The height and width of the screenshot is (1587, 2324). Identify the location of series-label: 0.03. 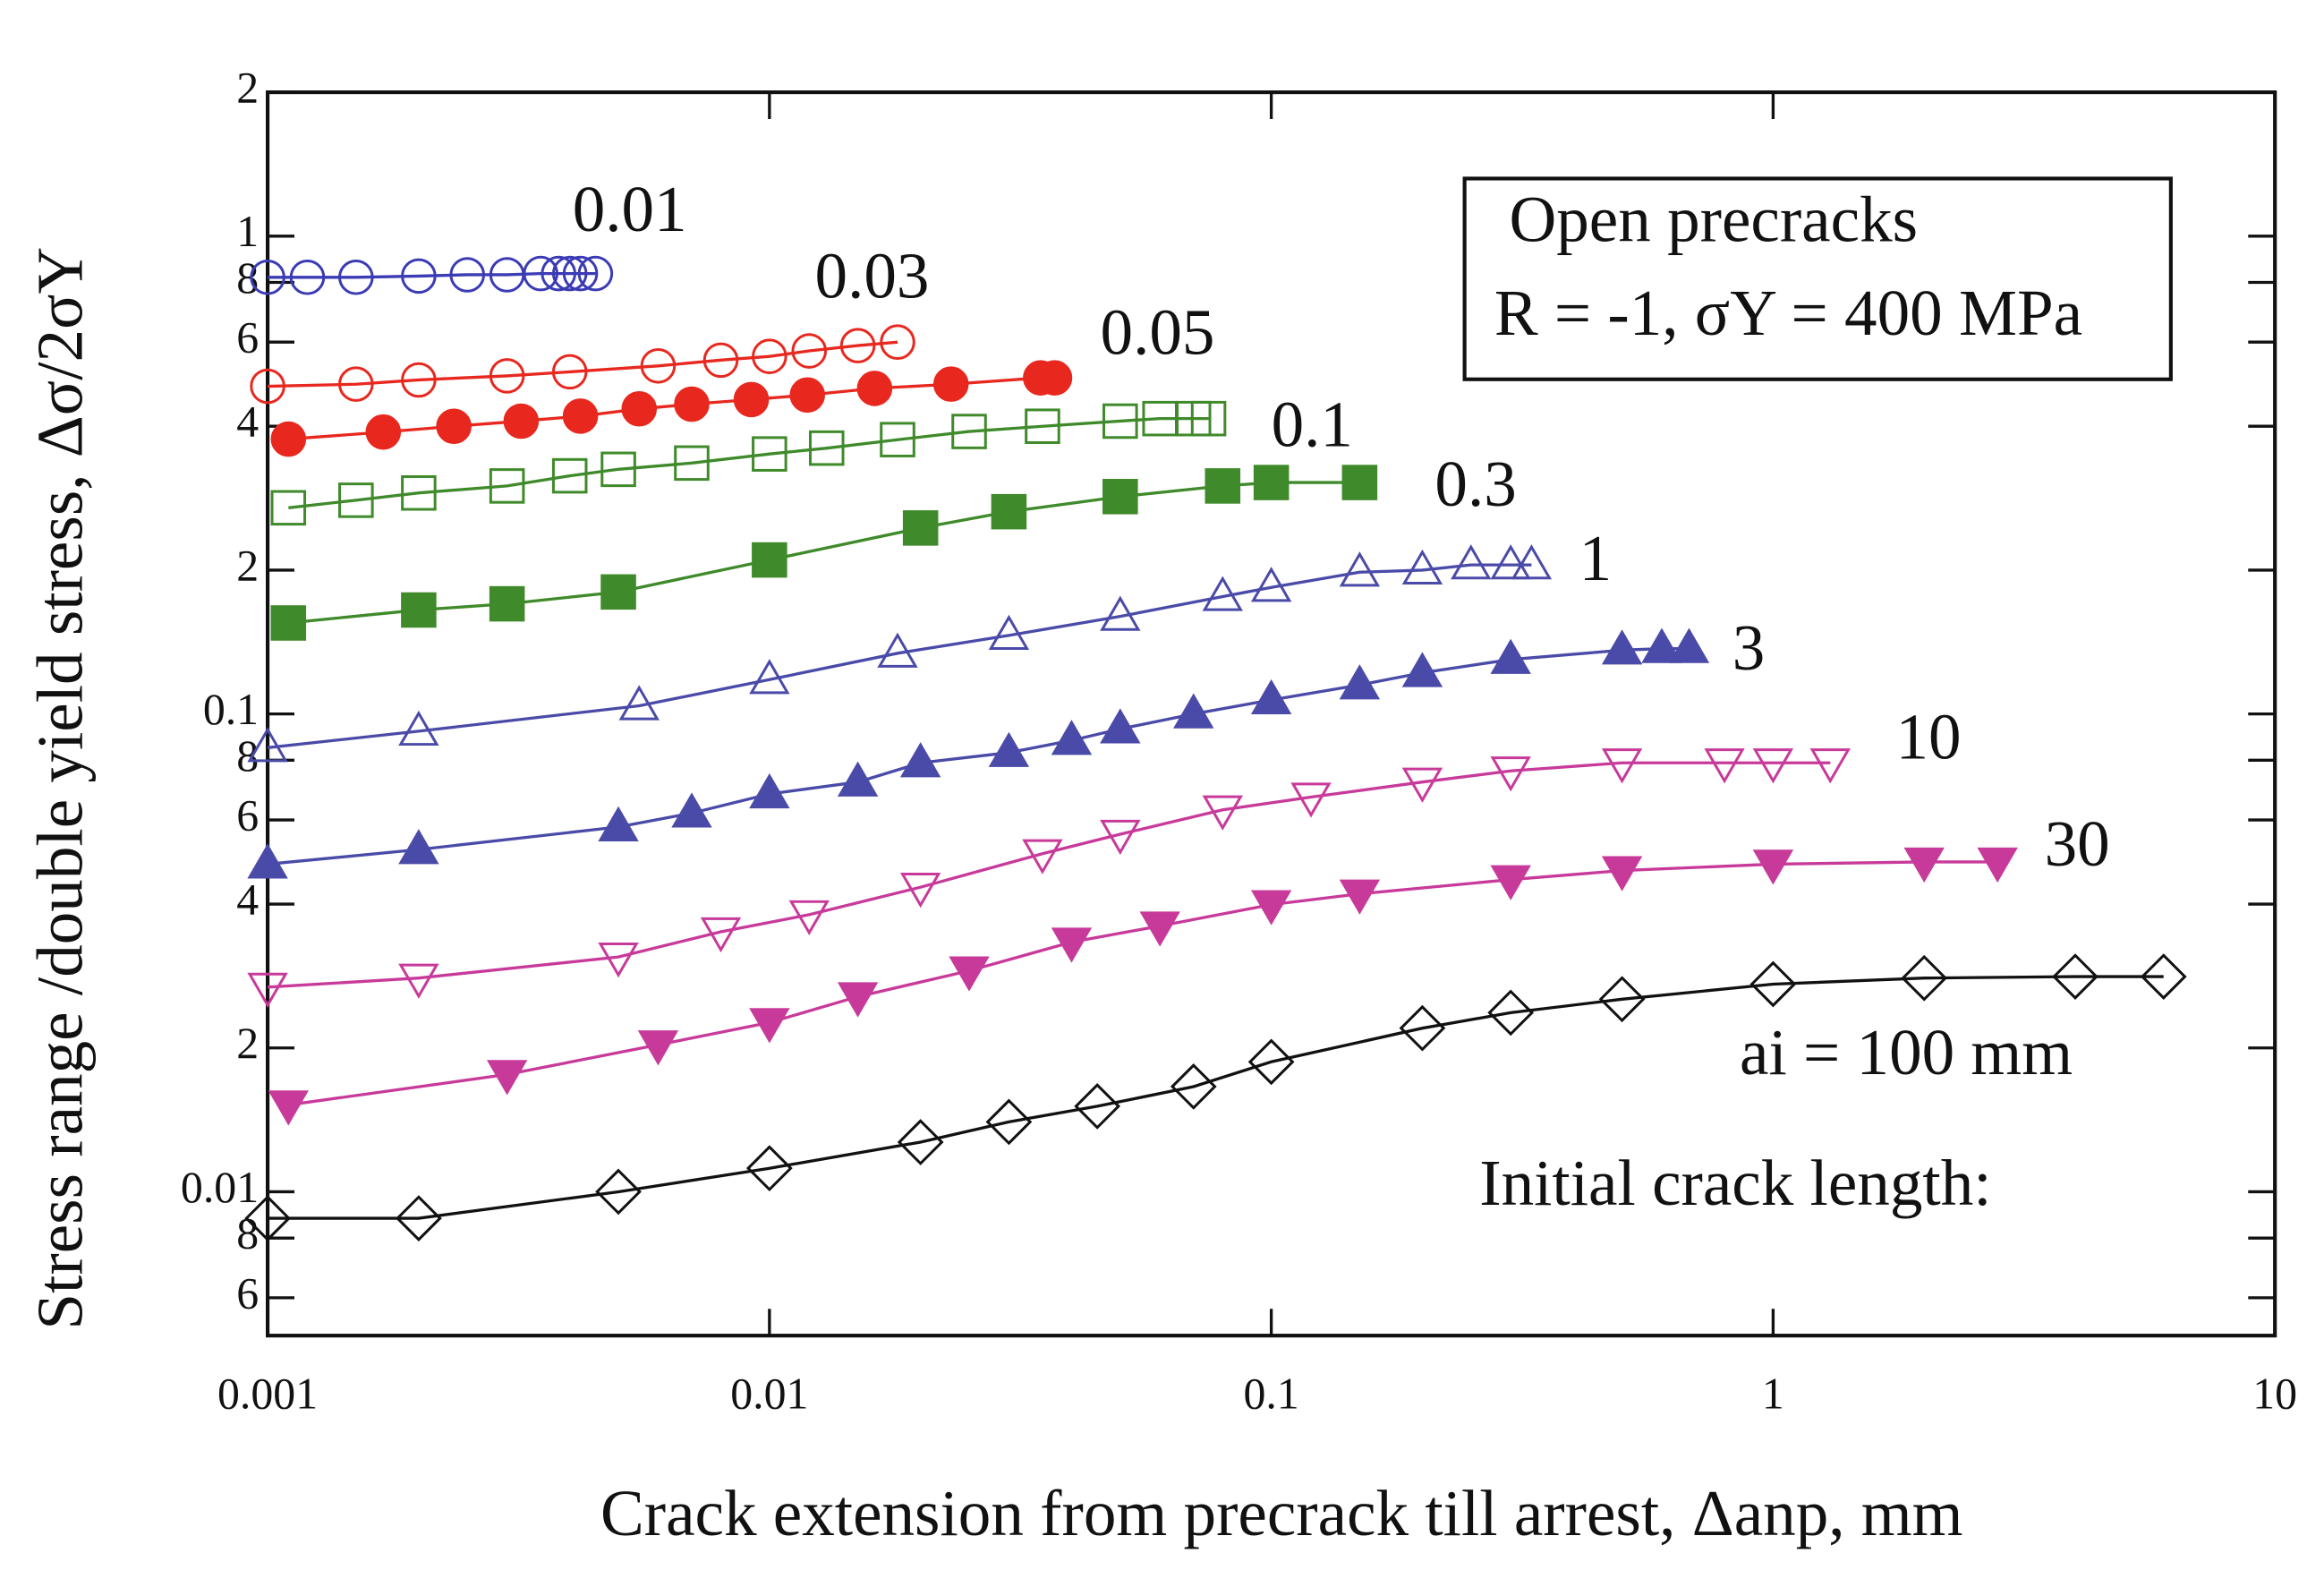
(872, 276).